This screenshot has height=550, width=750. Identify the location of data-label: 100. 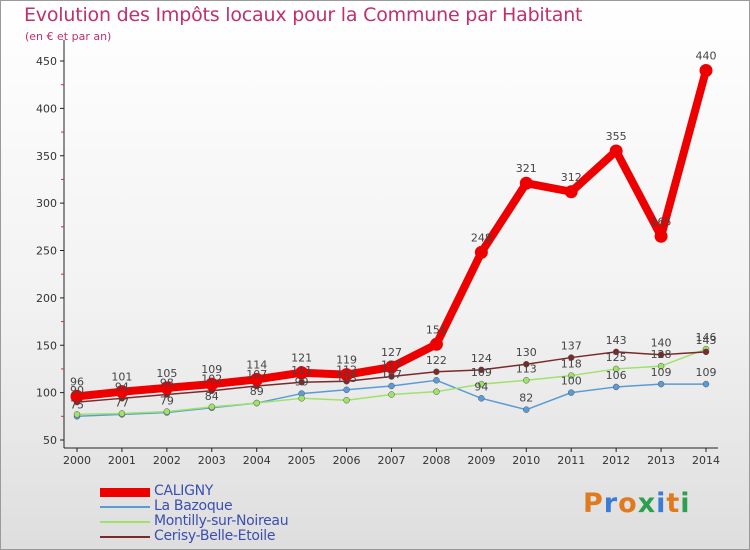
(571, 381).